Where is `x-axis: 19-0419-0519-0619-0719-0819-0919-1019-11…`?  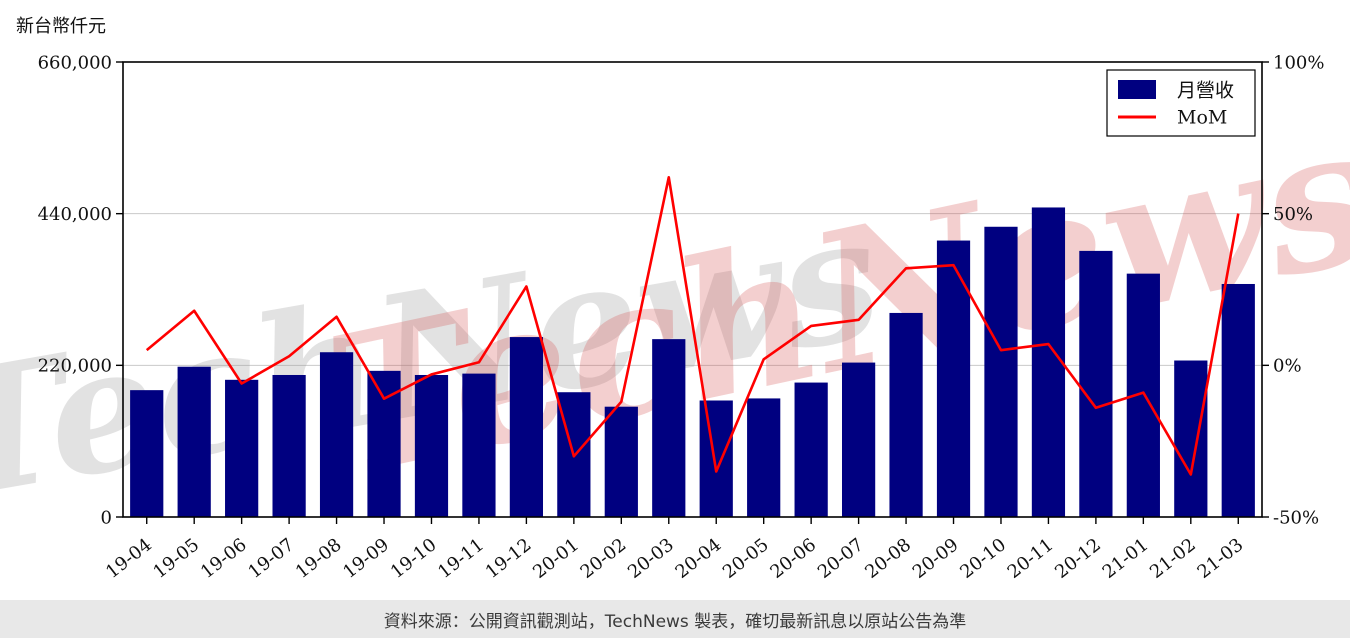 x-axis: 19-0419-0519-0619-0719-0819-0919-1019-11… is located at coordinates (674, 550).